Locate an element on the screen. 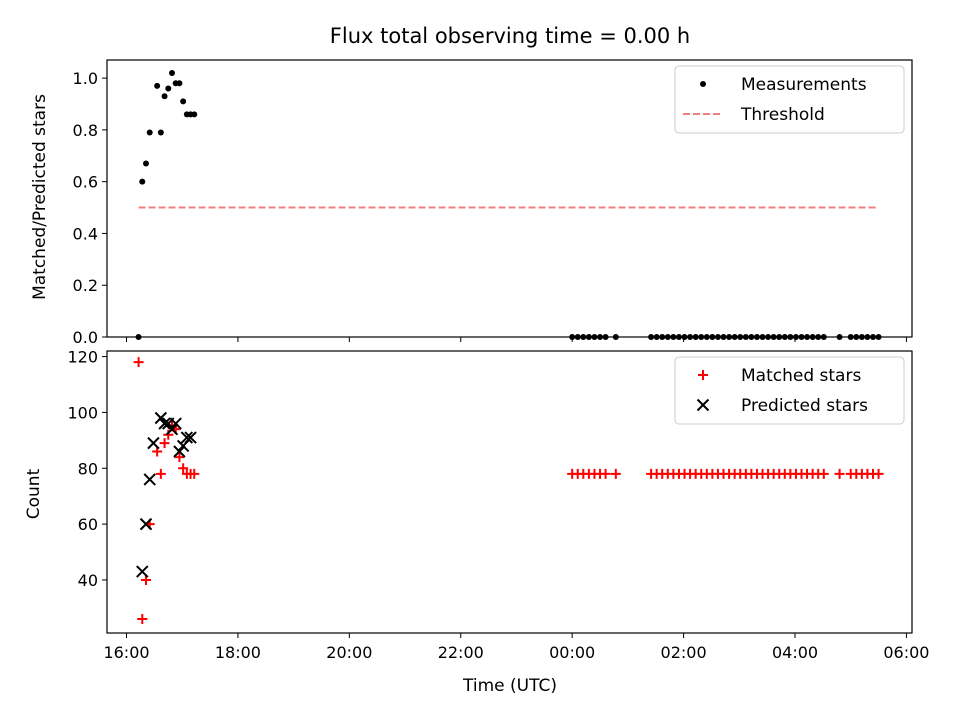 Image resolution: width=960 pixels, height=720 pixels. x-tick-label: 06:00 is located at coordinates (906, 652).